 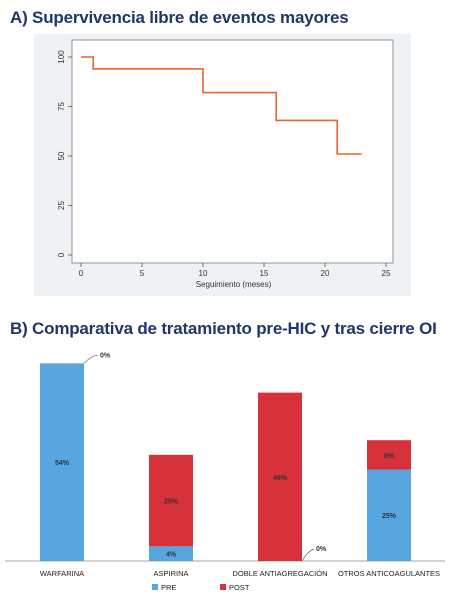 I want to click on x-tick-label-0: 0, so click(x=81, y=273).